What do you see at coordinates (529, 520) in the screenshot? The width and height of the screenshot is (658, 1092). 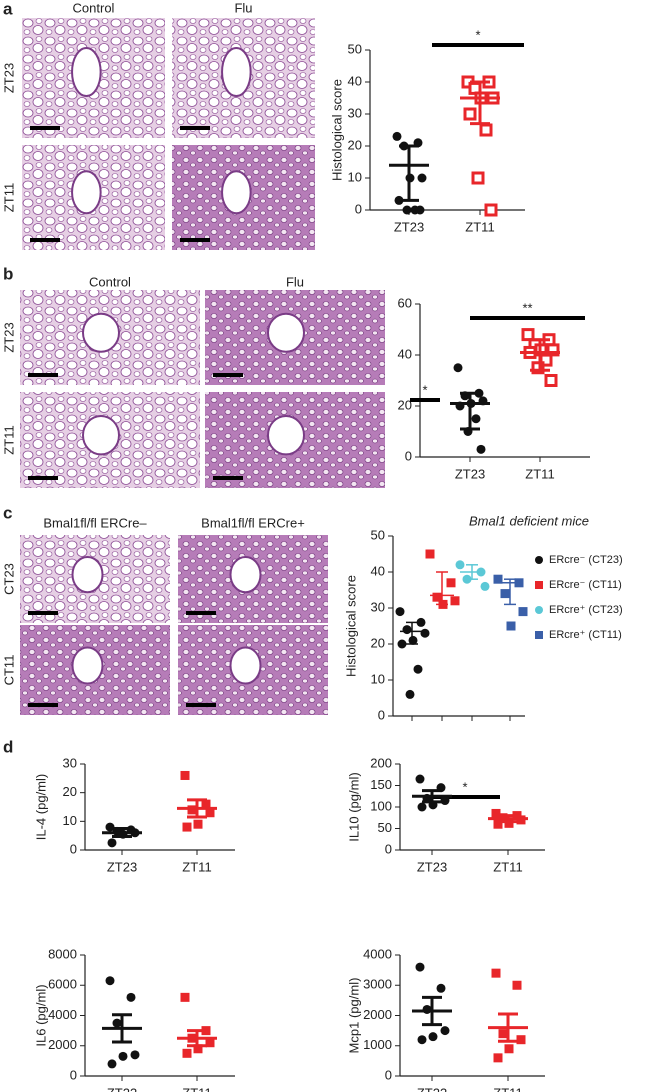 I see `chart-title: Bmal1 deficient mice` at bounding box center [529, 520].